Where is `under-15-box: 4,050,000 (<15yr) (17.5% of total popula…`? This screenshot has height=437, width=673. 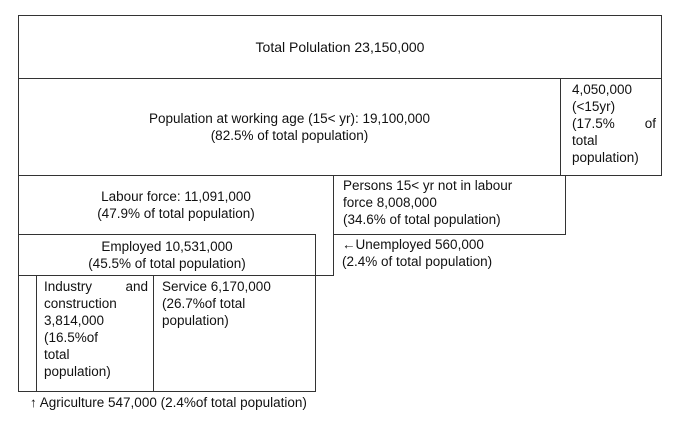
under-15-box: 4,050,000 (<15yr) (17.5% of total popula… is located at coordinates (611, 127).